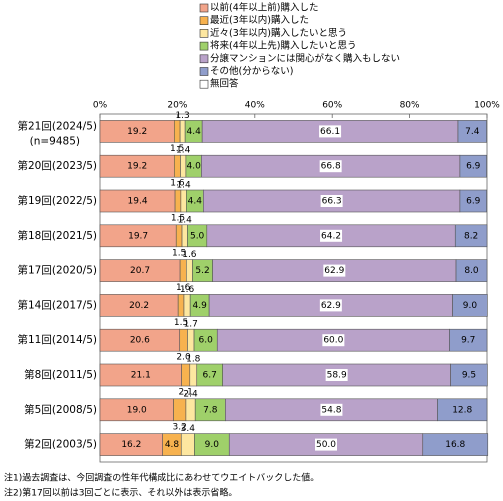 The width and height of the screenshot is (503, 501). Describe the element at coordinates (193, 360) in the screenshot. I see `data-label: 1.8` at that location.